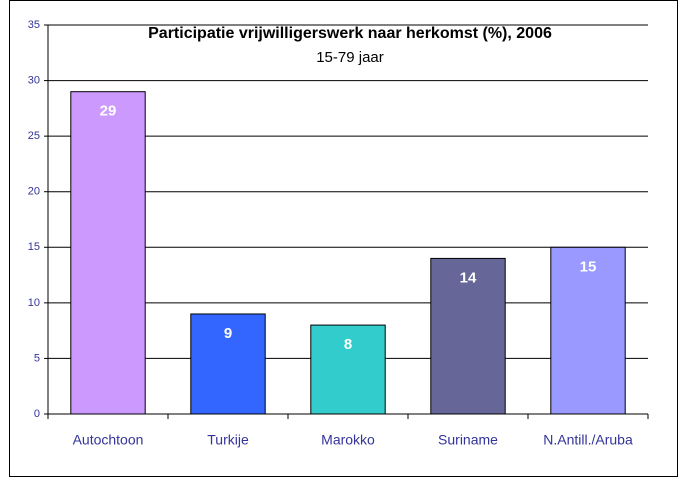 Image resolution: width=678 pixels, height=477 pixels. I want to click on x-tick-label: Marokko, so click(348, 440).